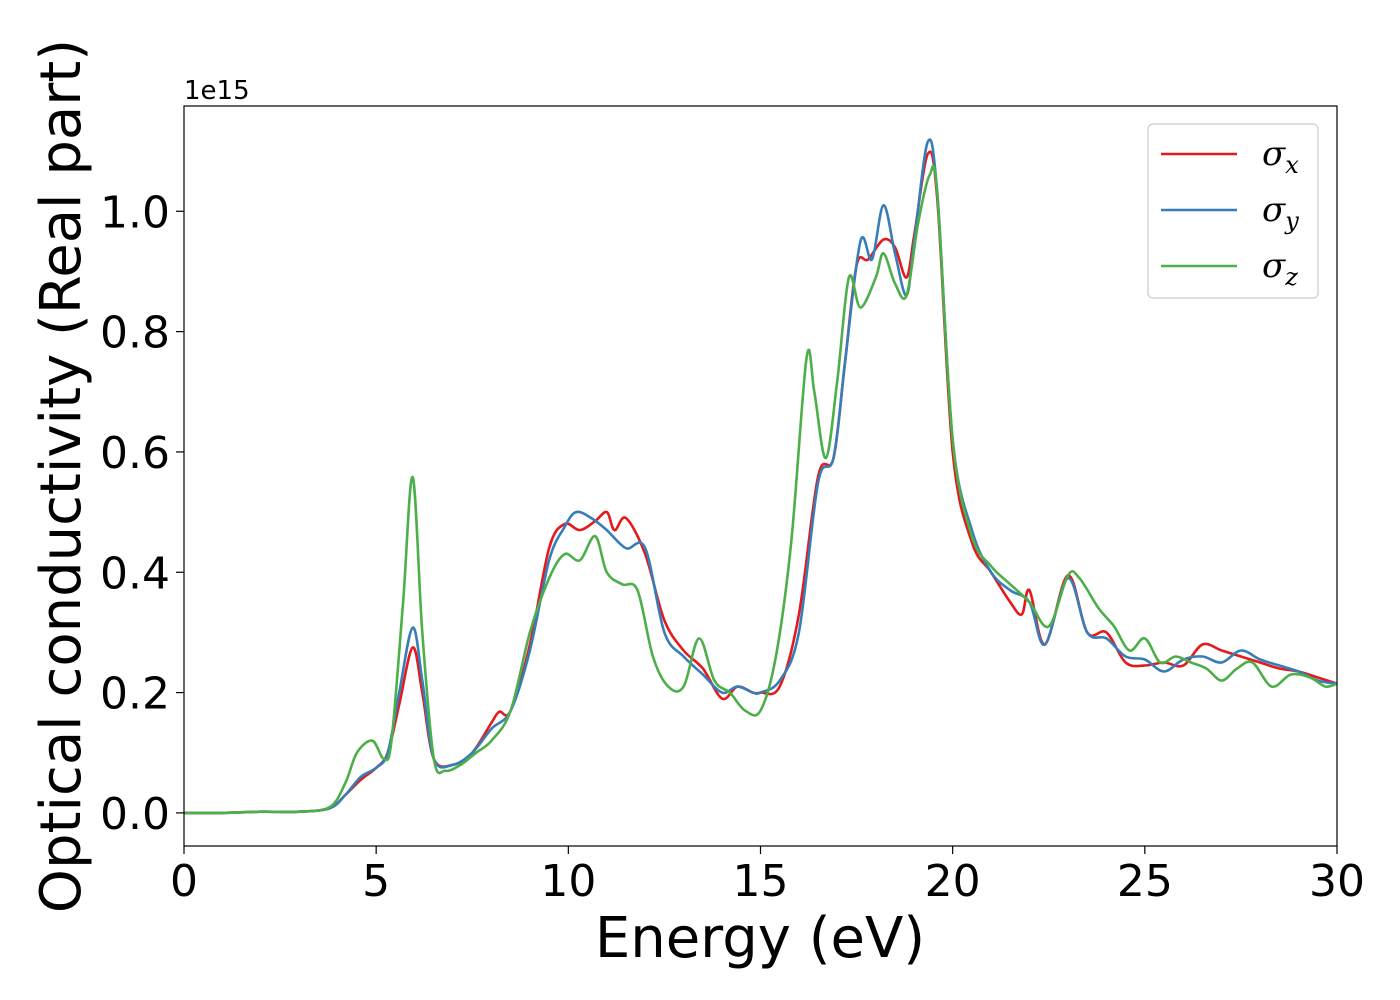 Image resolution: width=1400 pixels, height=1000 pixels. What do you see at coordinates (1291, 277) in the screenshot?
I see `legend-label-subscript: z` at bounding box center [1291, 277].